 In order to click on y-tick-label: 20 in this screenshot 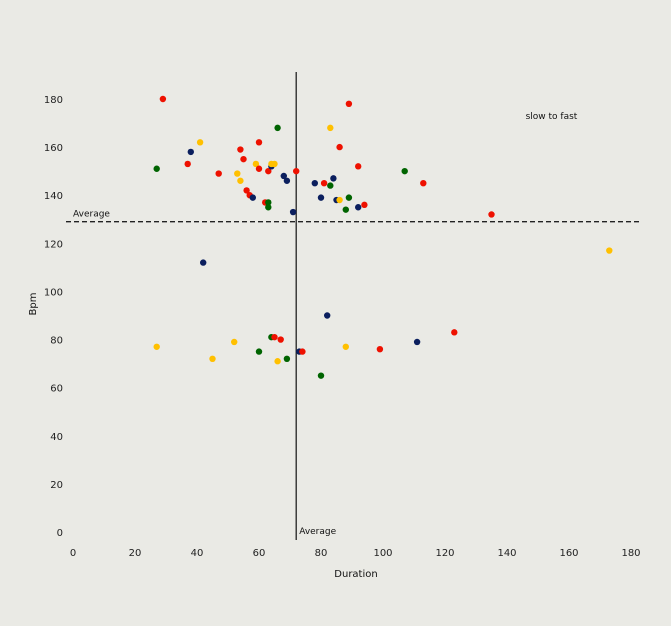, I will do `click(56, 485)`.